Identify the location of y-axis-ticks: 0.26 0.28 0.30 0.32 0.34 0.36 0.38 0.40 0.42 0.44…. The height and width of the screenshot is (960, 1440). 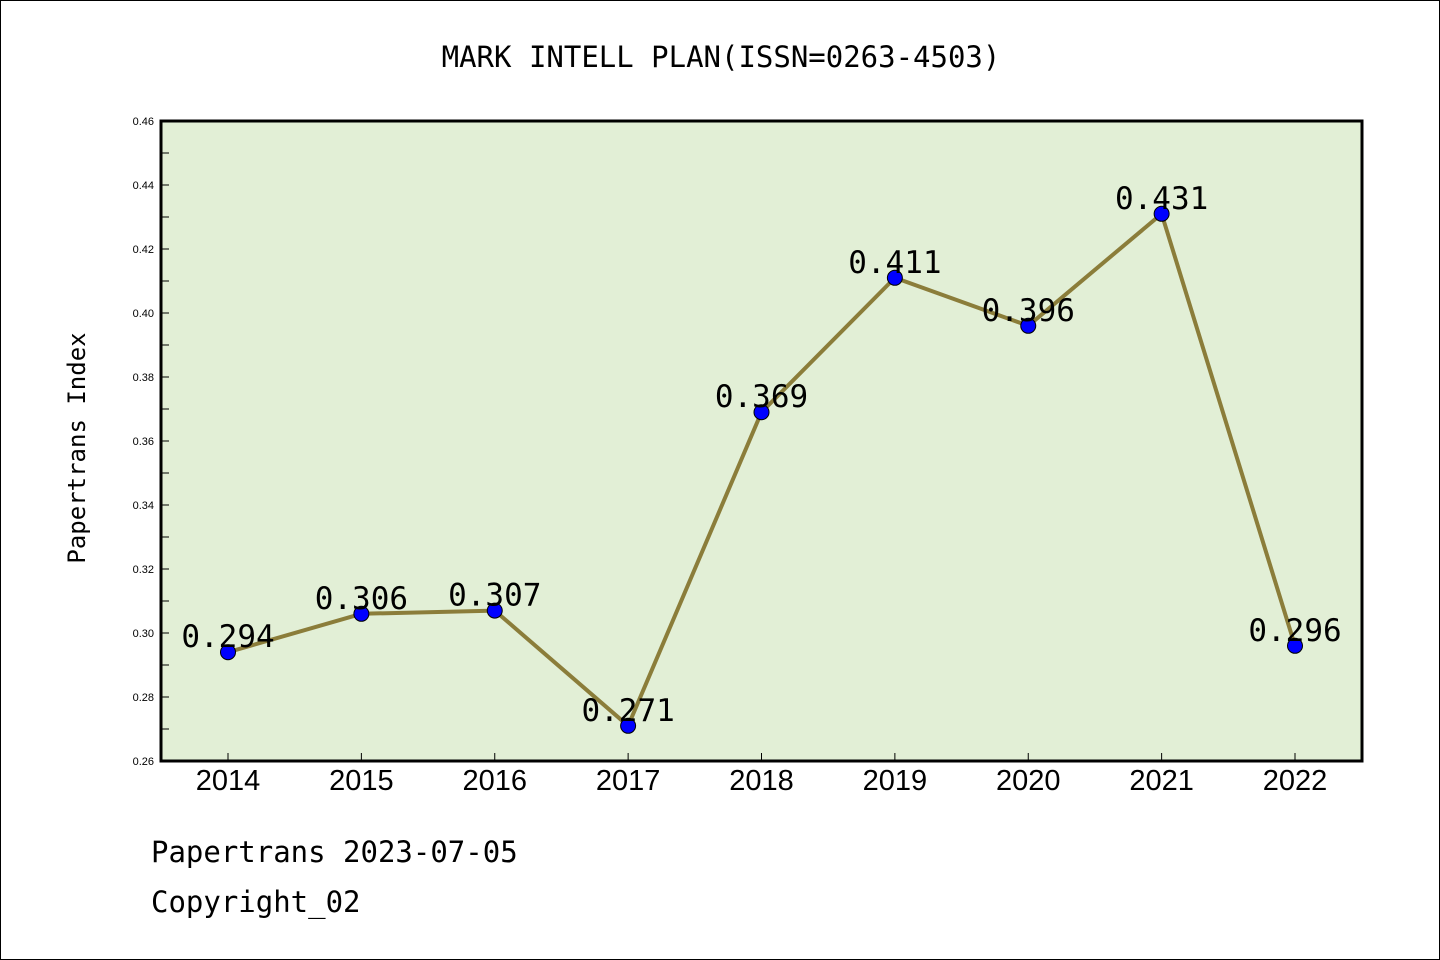
(151, 442).